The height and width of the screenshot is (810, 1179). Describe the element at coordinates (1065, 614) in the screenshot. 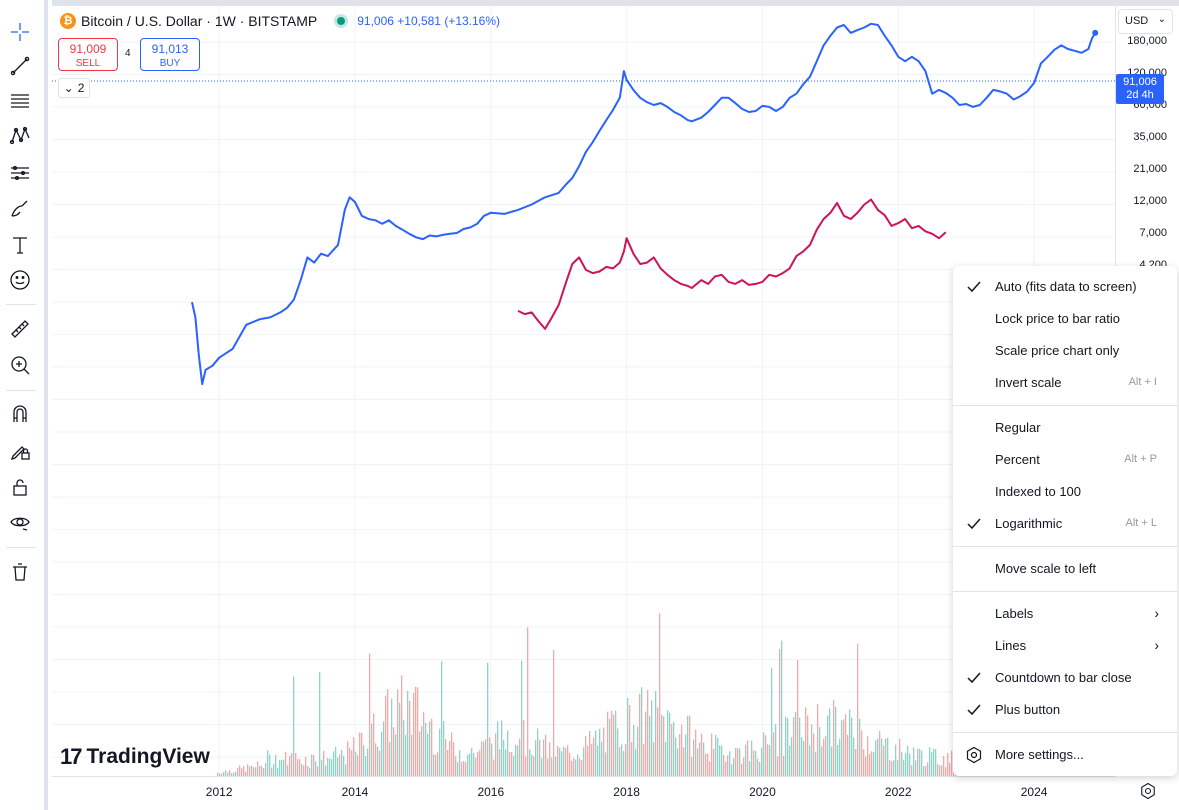

I see `menu-item-labels: Labels ›` at that location.